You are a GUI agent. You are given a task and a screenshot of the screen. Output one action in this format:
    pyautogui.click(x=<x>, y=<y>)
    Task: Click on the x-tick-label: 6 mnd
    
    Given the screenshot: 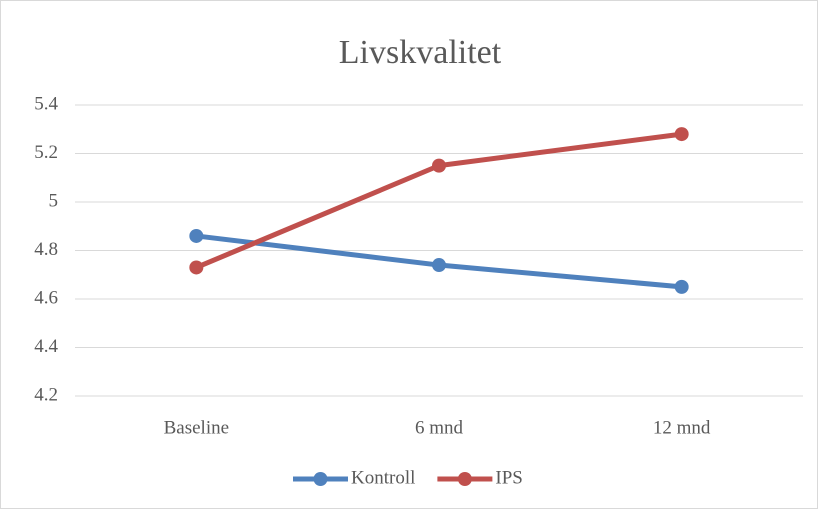 What is the action you would take?
    pyautogui.click(x=439, y=427)
    